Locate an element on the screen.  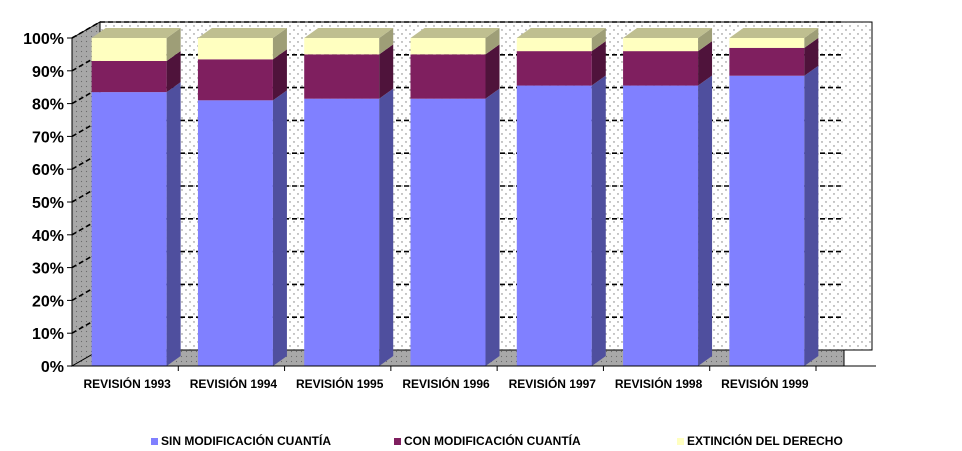
x-tick-label: REVISIÓN 1997 is located at coordinates (553, 383).